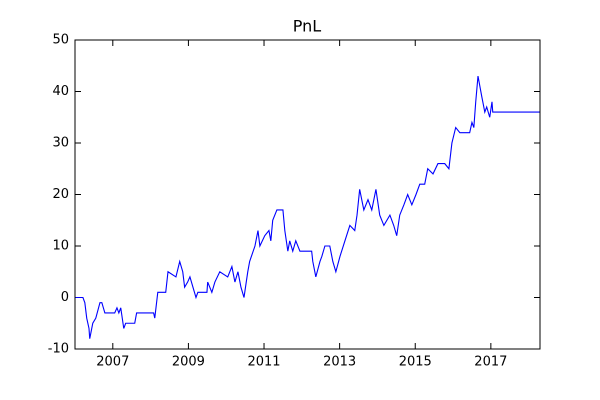  Describe the element at coordinates (58, 349) in the screenshot. I see `y-tick-label: -10` at that location.